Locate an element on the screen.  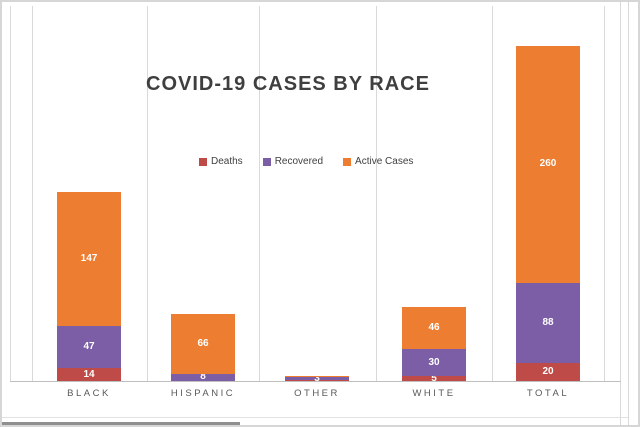
segment-active-cases: 147 is located at coordinates (89, 258).